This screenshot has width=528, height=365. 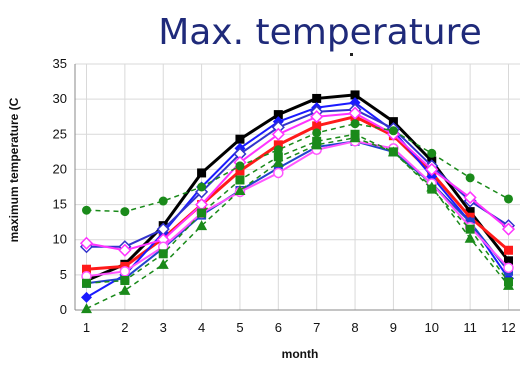 I want to click on x-tick-label: 7, so click(x=316, y=327).